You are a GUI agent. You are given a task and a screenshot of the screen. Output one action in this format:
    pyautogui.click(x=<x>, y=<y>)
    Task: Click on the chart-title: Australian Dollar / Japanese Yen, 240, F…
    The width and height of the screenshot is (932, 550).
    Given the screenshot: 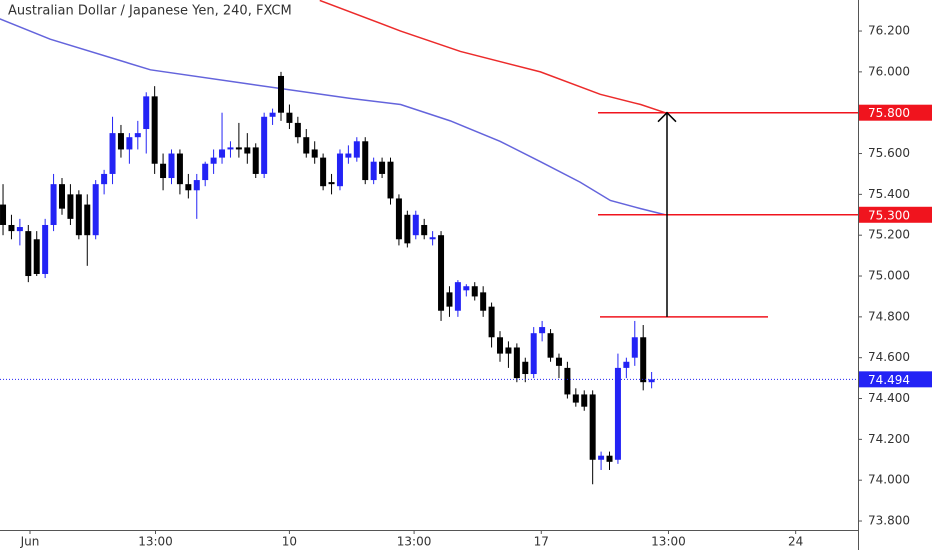 What is the action you would take?
    pyautogui.click(x=150, y=11)
    